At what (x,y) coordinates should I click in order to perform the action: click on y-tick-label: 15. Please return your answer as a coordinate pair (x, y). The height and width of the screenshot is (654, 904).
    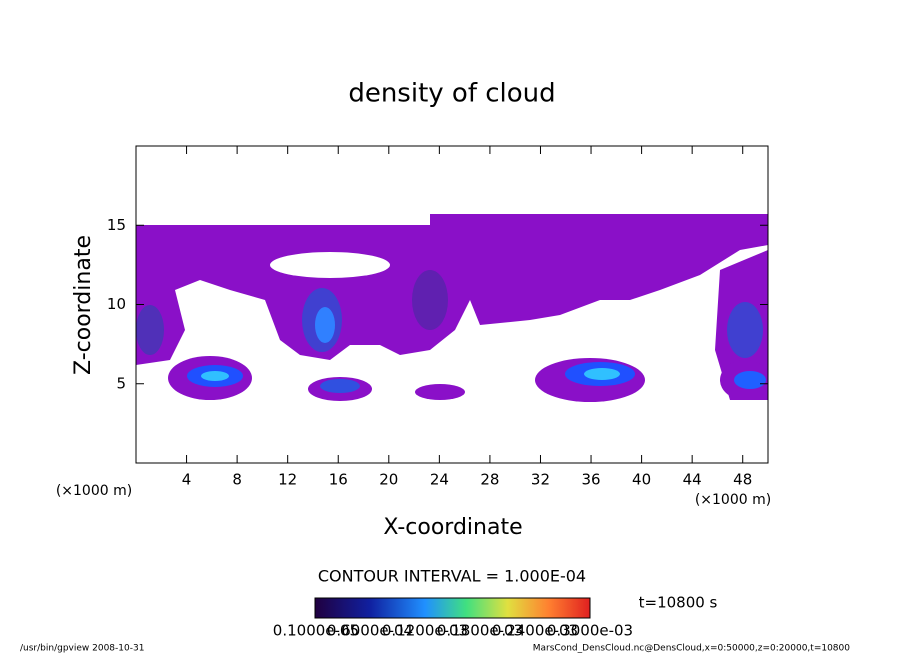
    Looking at the image, I should click on (116, 225).